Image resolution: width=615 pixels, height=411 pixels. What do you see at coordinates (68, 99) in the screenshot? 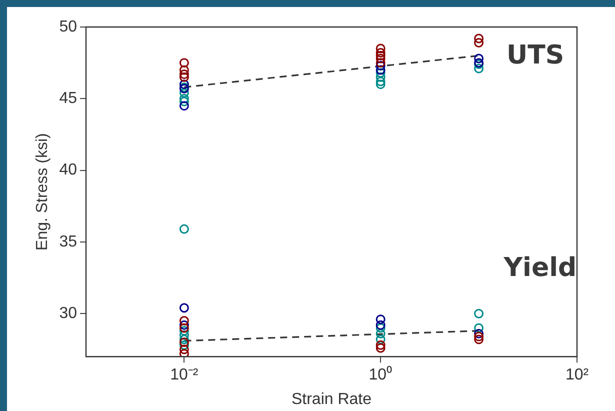
I see `y-tick-label: 45` at bounding box center [68, 99].